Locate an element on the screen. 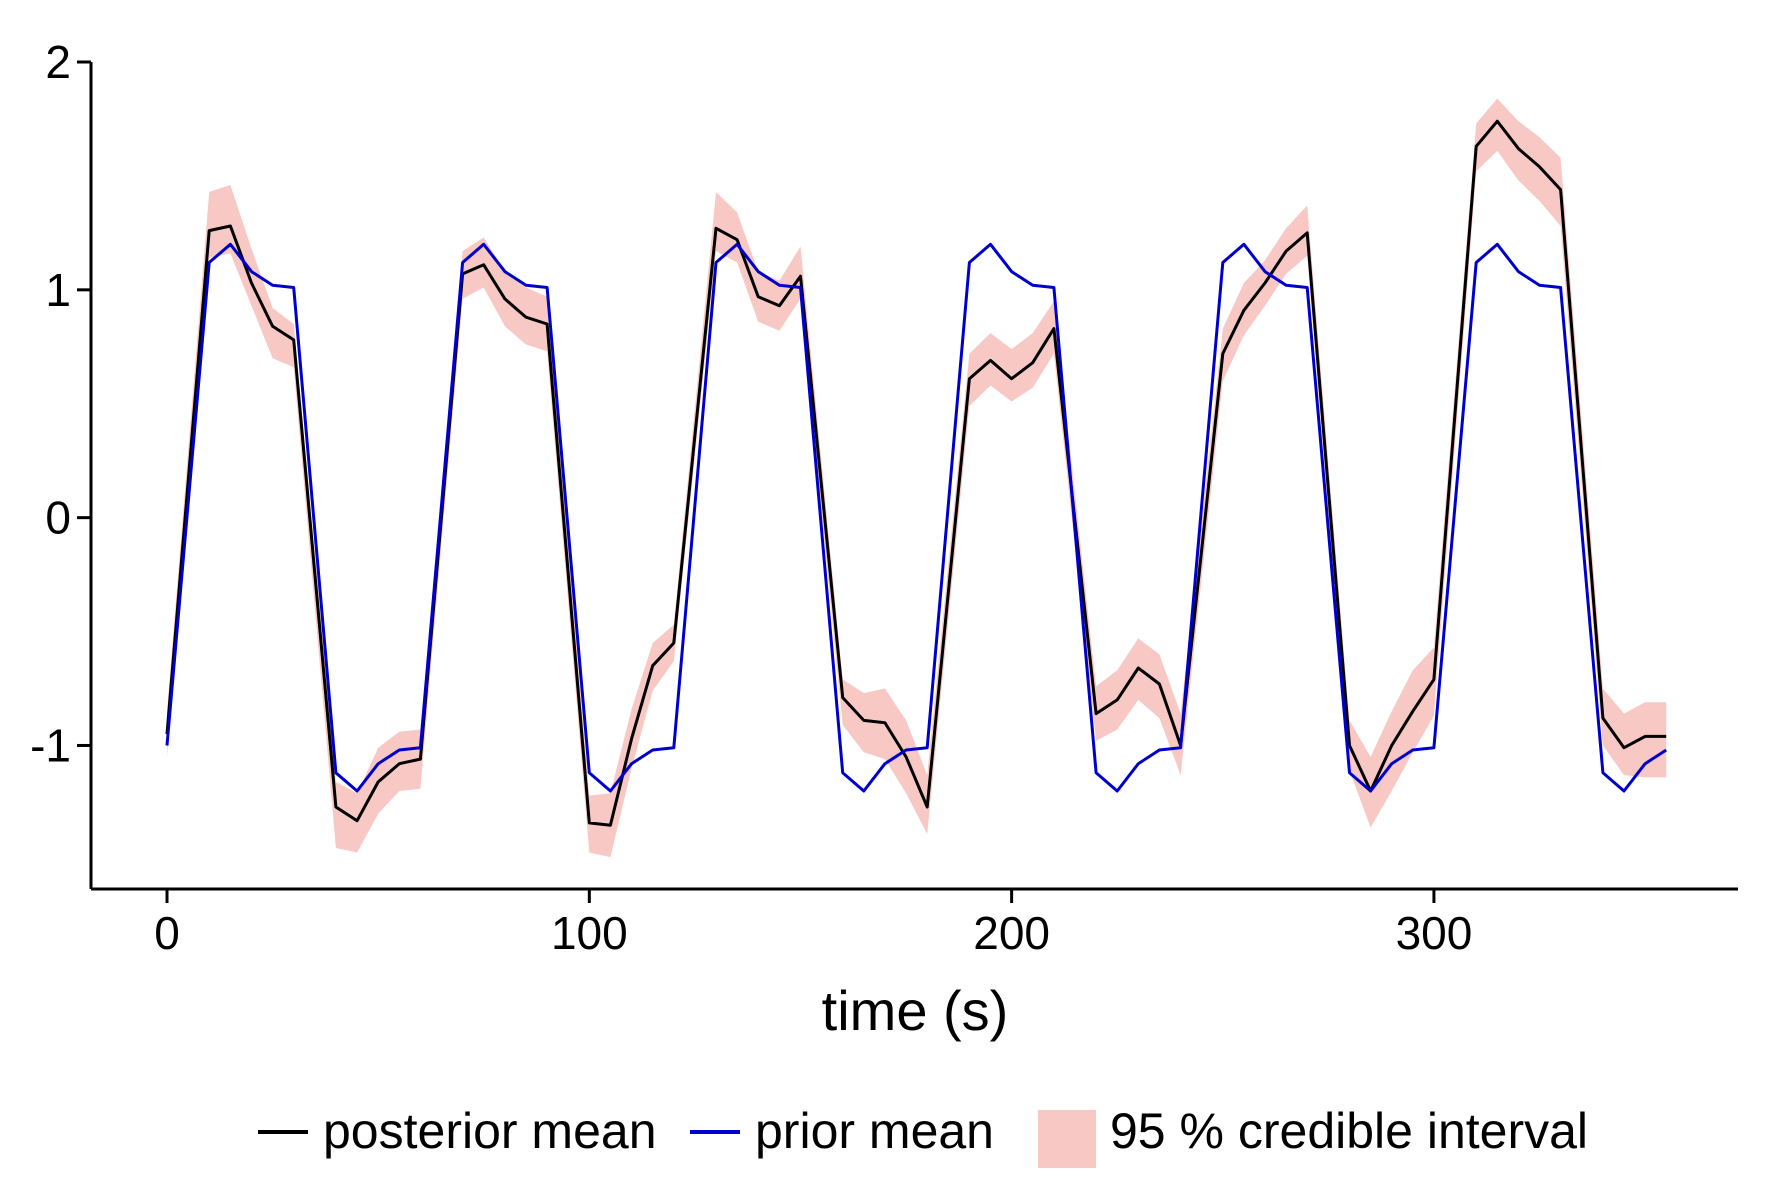 This screenshot has height=1197, width=1784. y-tick-label: 2 is located at coordinates (58, 62).